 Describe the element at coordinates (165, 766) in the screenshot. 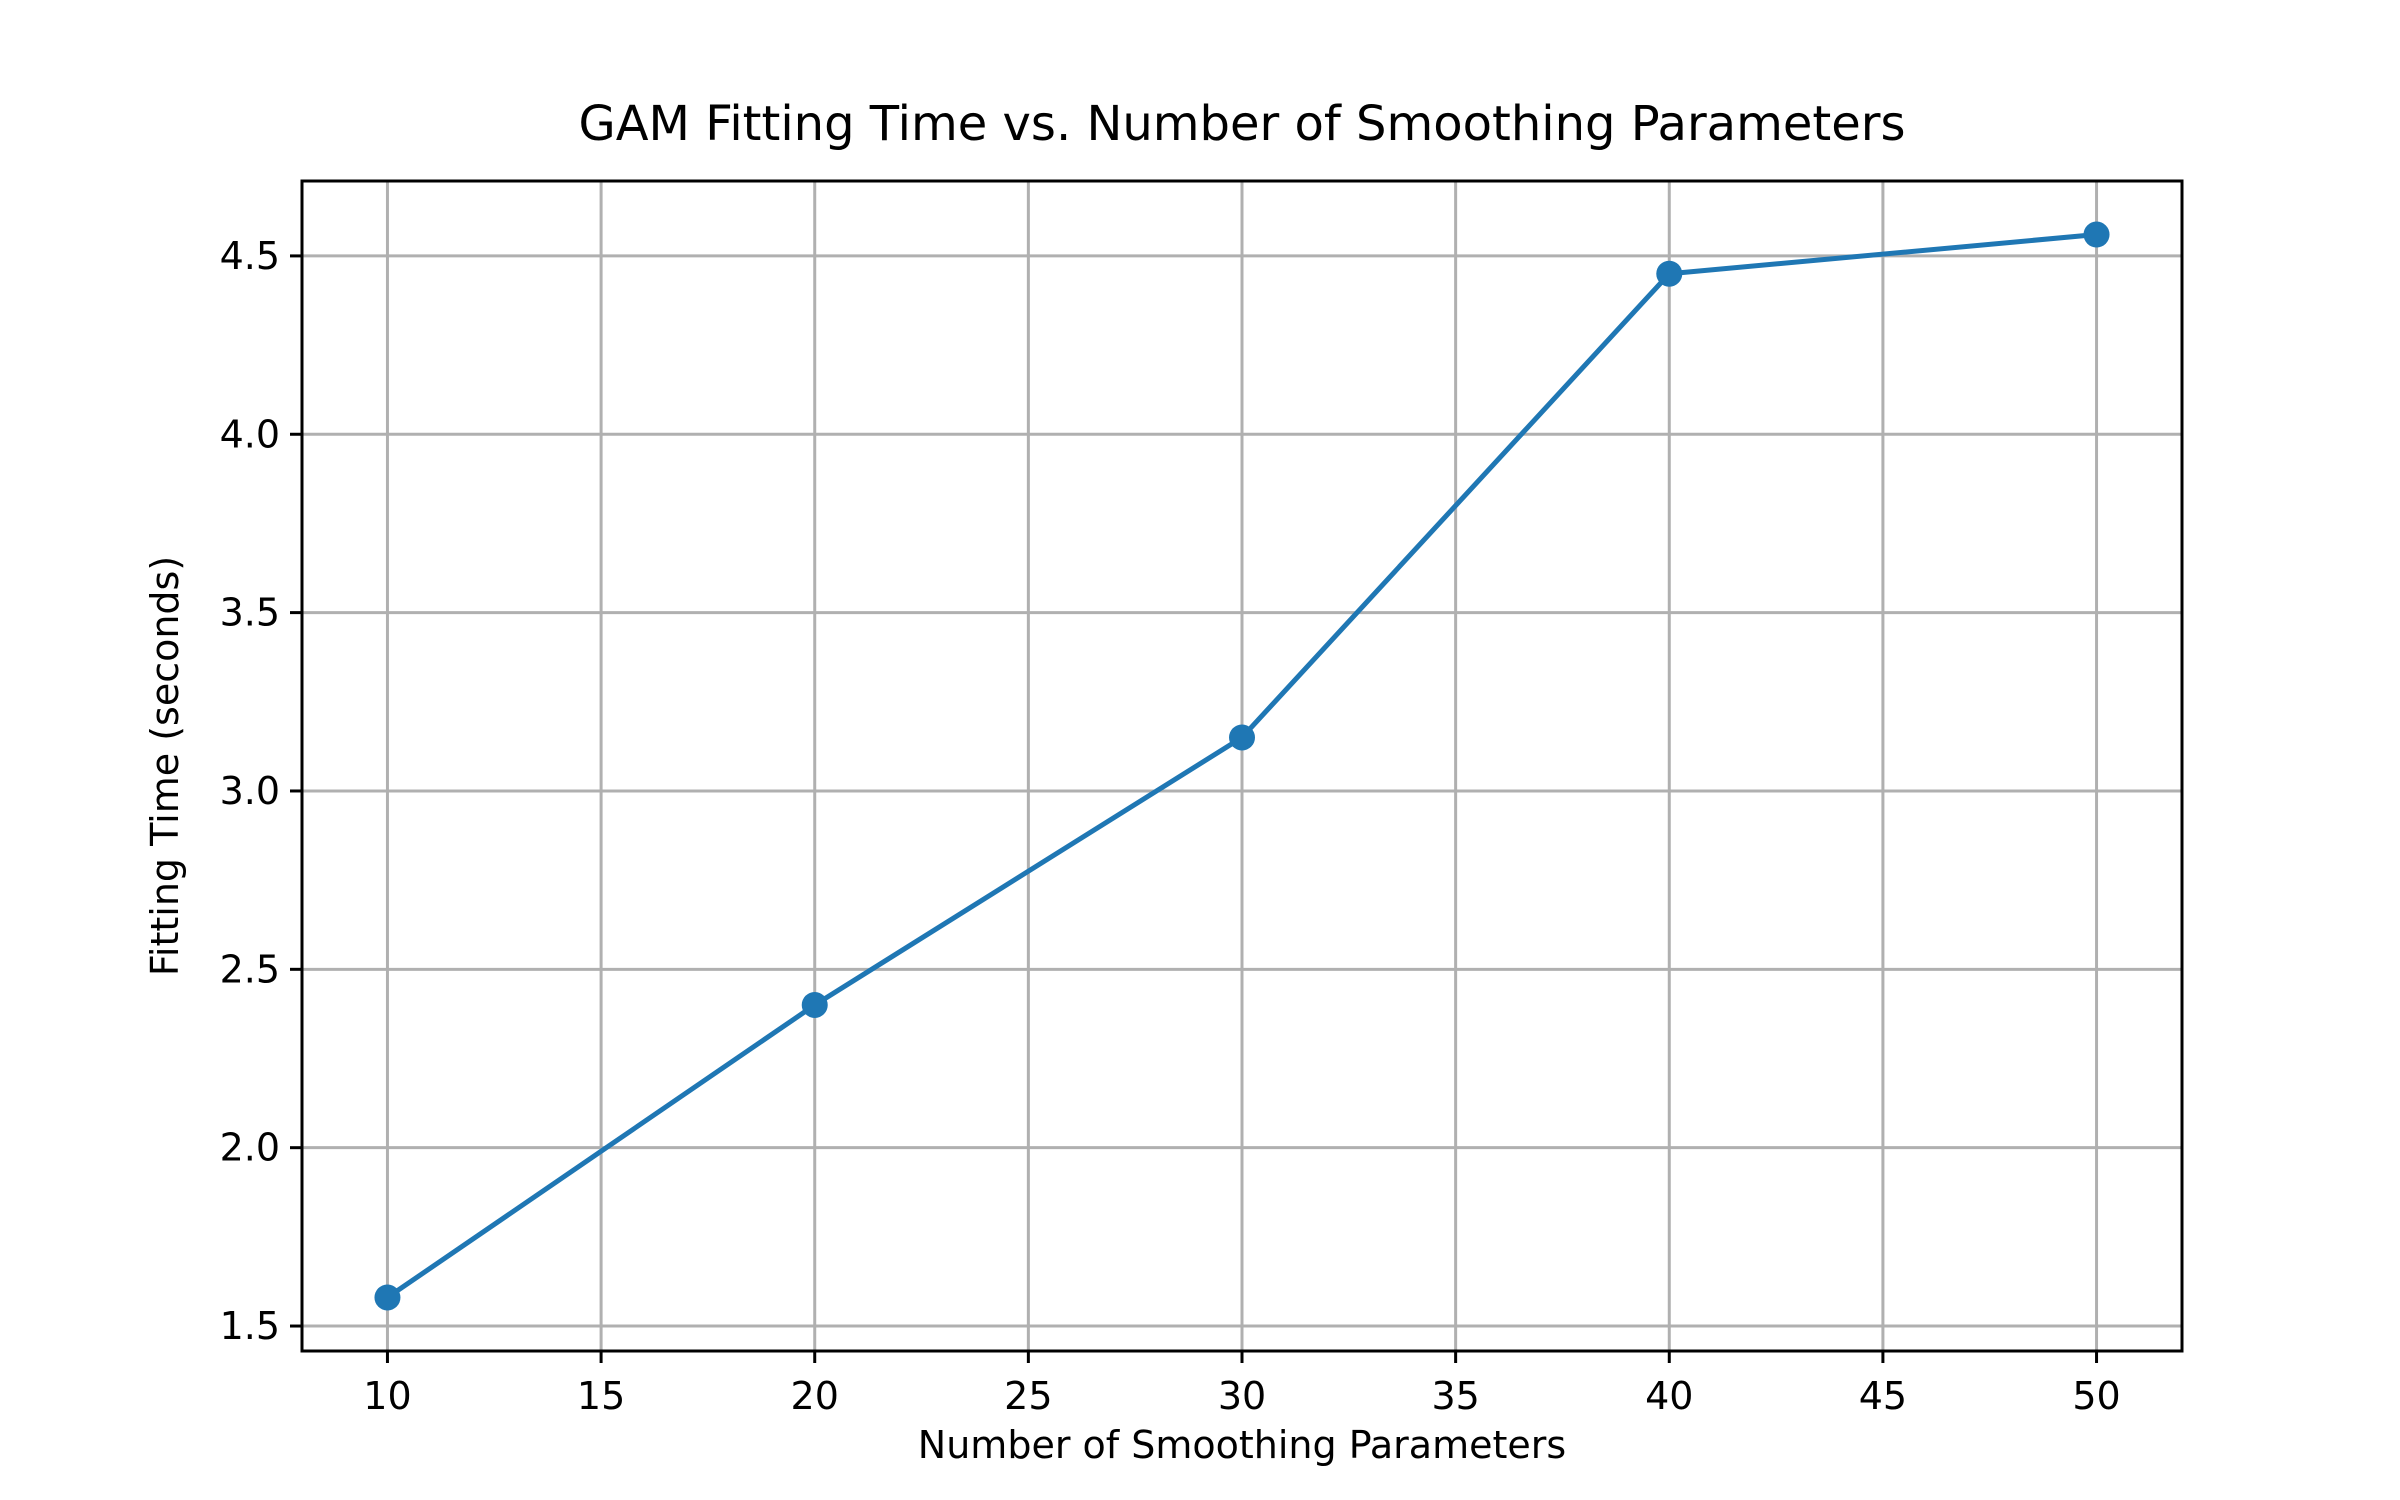

I see `y-axis-label: Fitting Time (seconds)` at that location.